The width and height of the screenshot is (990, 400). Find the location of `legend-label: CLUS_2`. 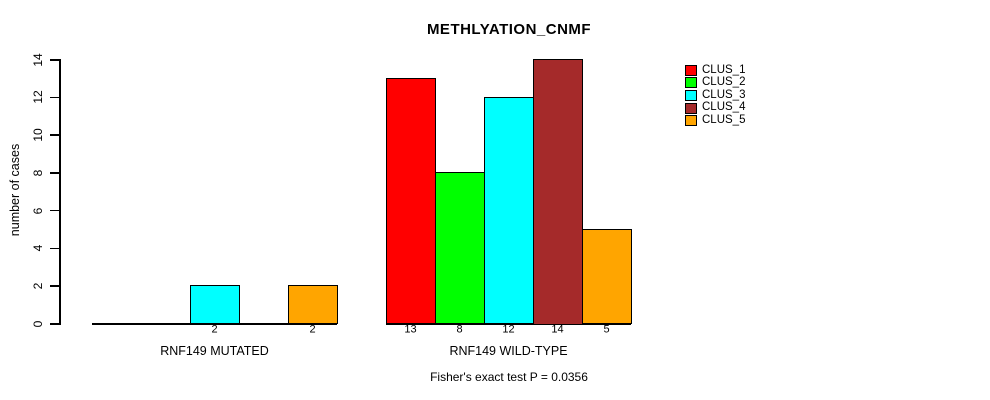

legend-label: CLUS_2 is located at coordinates (724, 82).